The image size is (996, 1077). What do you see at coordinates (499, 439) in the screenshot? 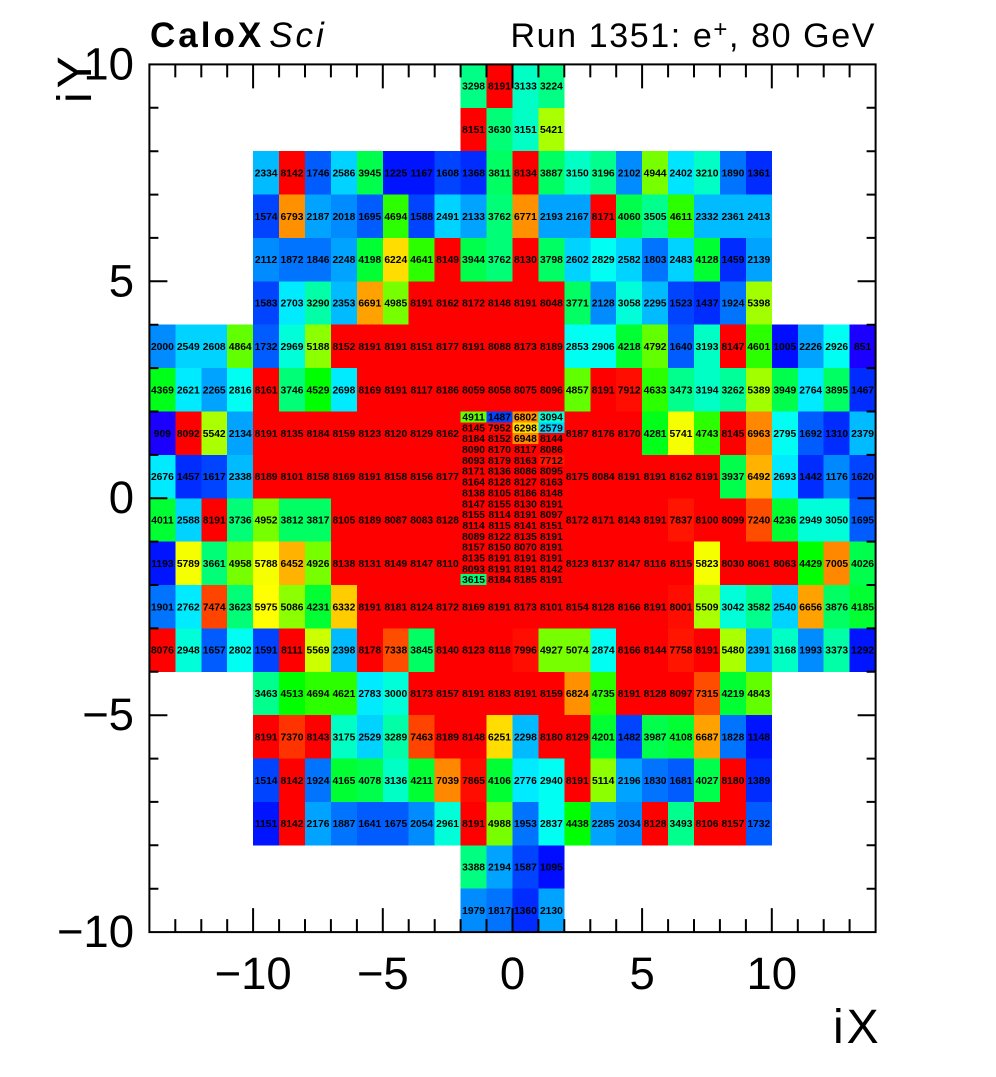
I see `svg-text: 8152` at bounding box center [499, 439].